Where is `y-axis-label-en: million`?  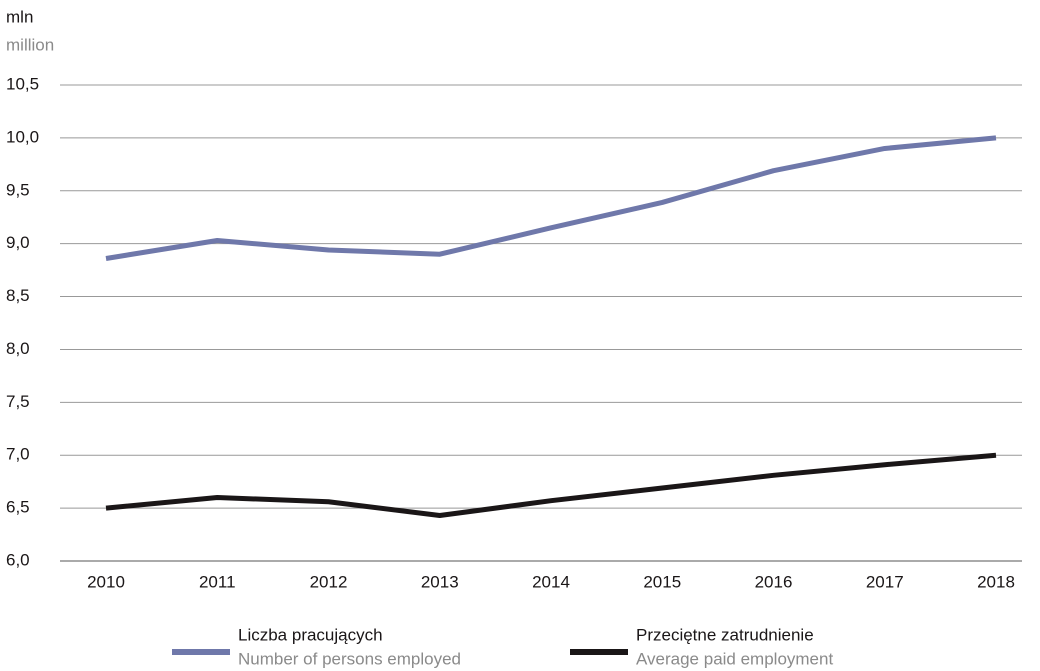
y-axis-label-en: million is located at coordinates (30, 44).